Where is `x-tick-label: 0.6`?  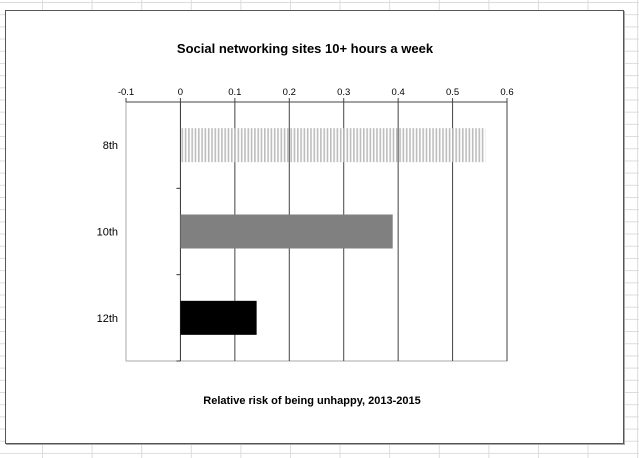 x-tick-label: 0.6 is located at coordinates (506, 92).